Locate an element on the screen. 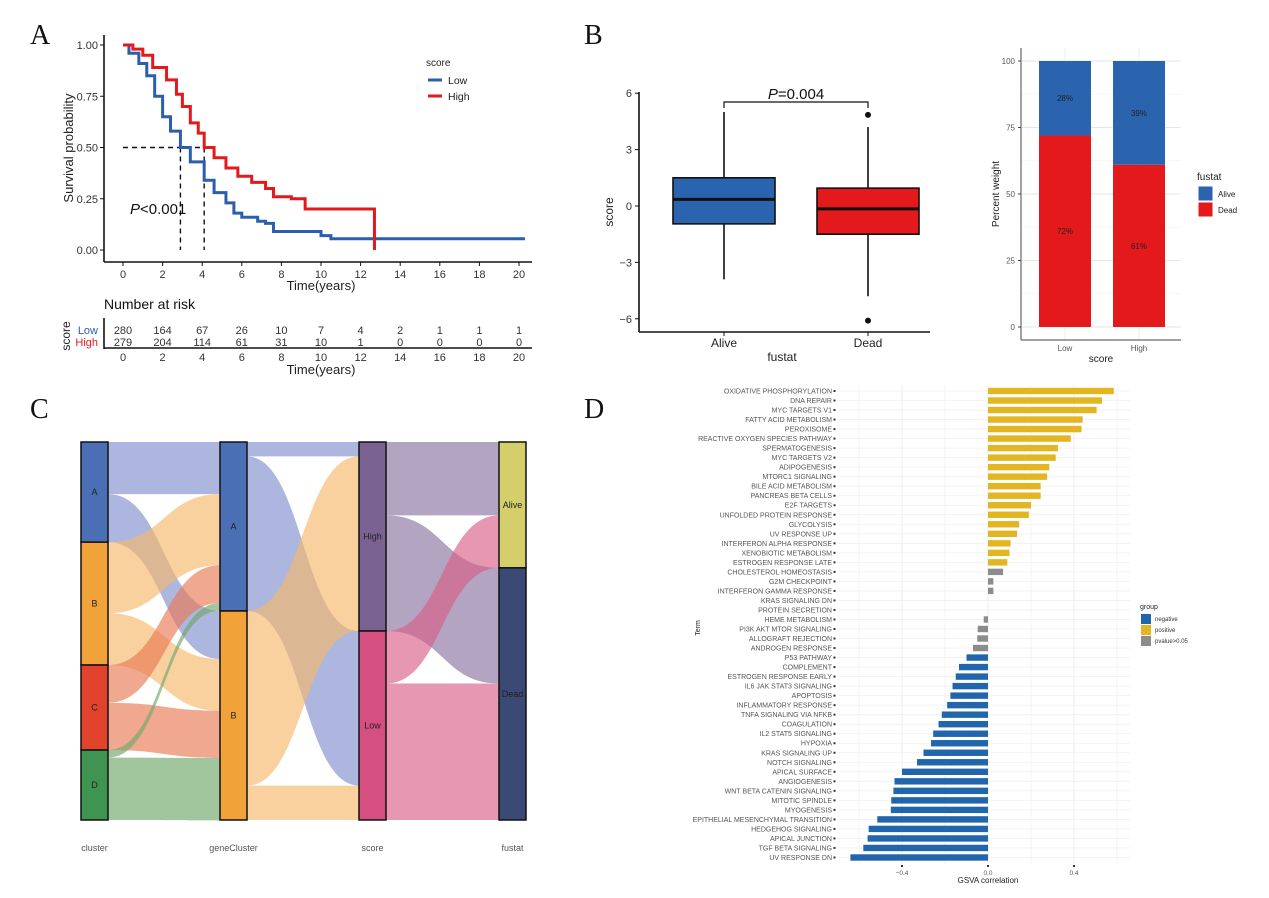 The width and height of the screenshot is (1269, 898). y-axis-title: Percent weight is located at coordinates (996, 194).